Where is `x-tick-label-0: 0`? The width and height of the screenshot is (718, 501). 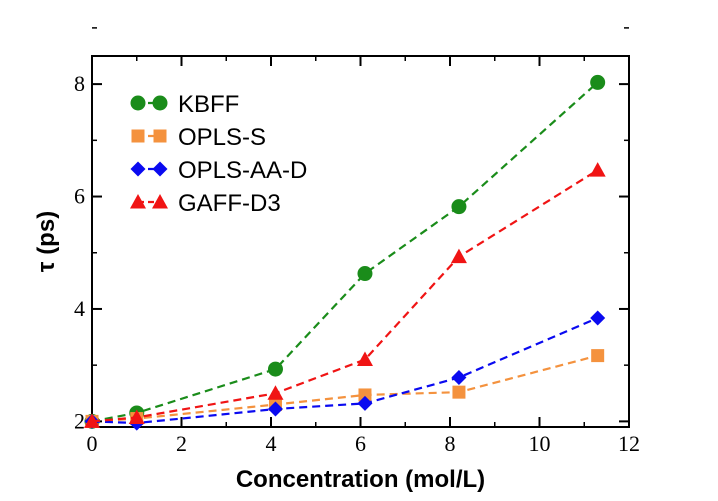
x-tick-label-0: 0 is located at coordinates (92, 443).